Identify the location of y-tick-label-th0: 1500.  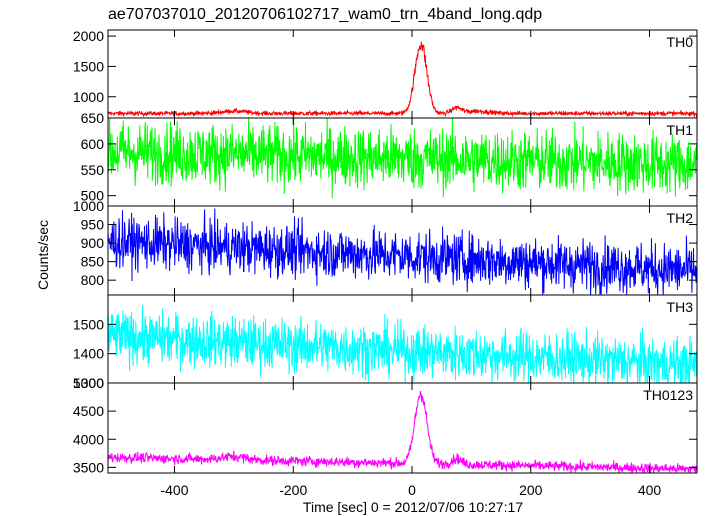
(88, 66).